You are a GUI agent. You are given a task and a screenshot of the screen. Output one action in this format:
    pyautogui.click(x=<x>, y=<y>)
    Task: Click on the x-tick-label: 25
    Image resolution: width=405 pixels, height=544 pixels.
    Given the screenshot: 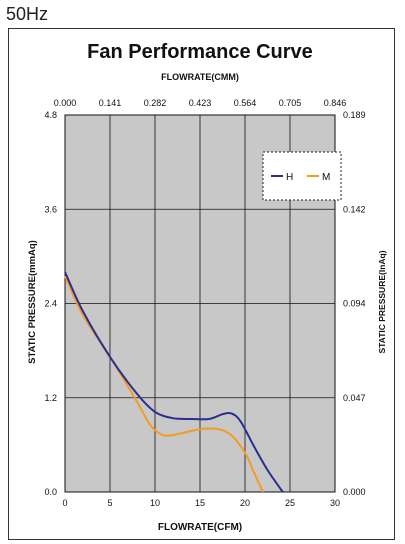 What is the action you would take?
    pyautogui.click(x=290, y=503)
    